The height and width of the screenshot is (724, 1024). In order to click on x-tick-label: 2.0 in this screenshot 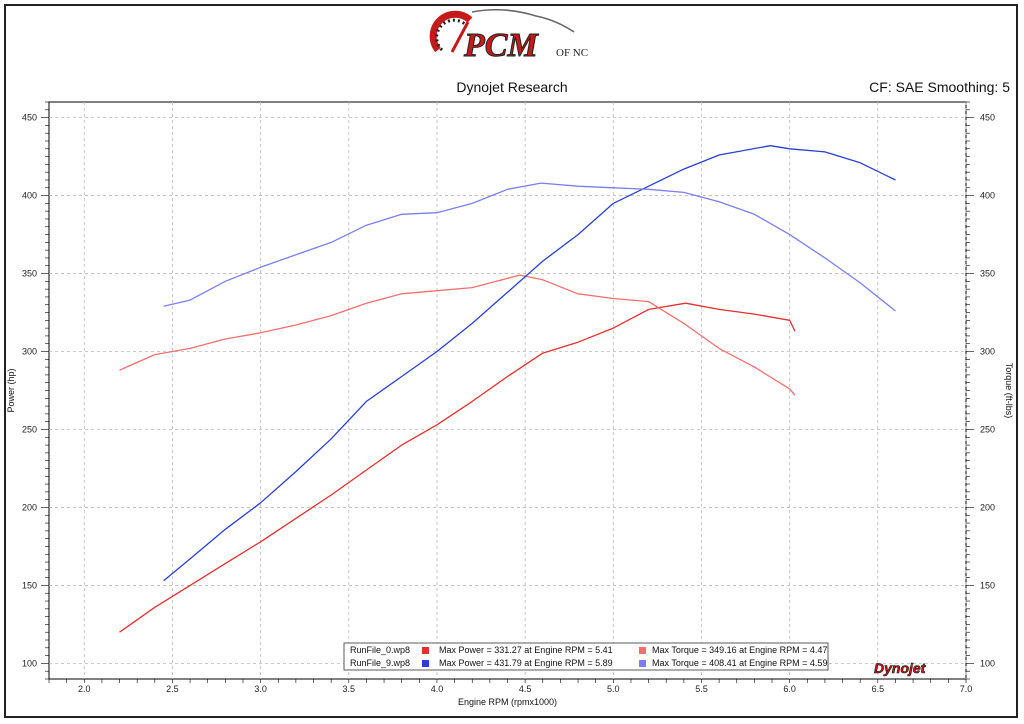, I will do `click(84, 689)`.